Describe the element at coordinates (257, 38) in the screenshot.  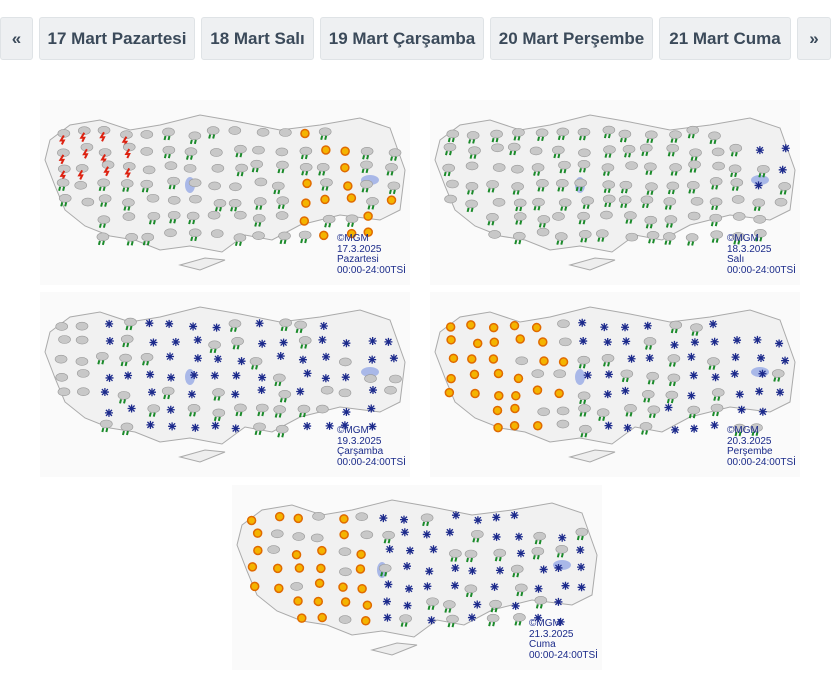
I see `tab: 18 Mart Salı` at that location.